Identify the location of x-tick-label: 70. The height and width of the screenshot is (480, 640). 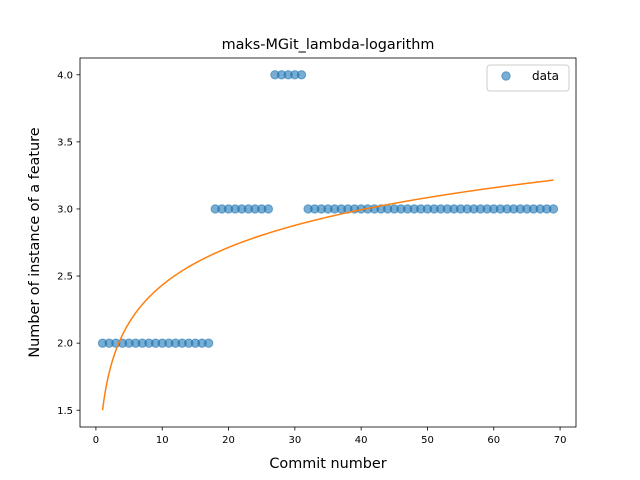
(560, 440).